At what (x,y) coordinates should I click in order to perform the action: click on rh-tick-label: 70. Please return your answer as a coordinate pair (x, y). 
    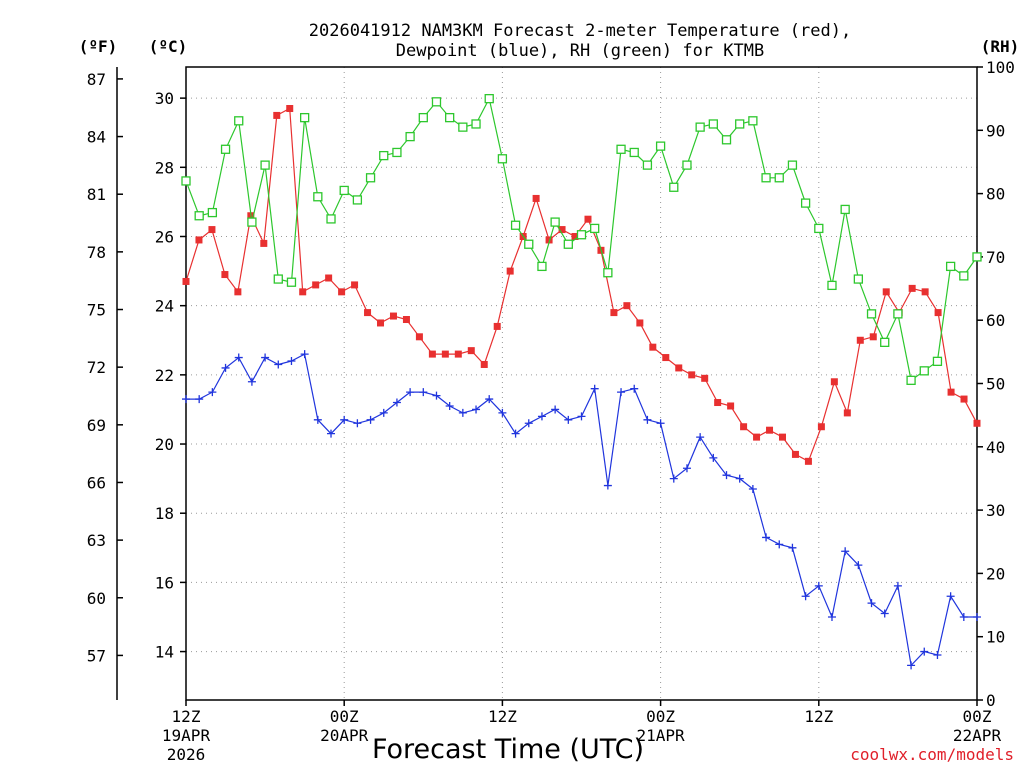
    Looking at the image, I should click on (995, 257).